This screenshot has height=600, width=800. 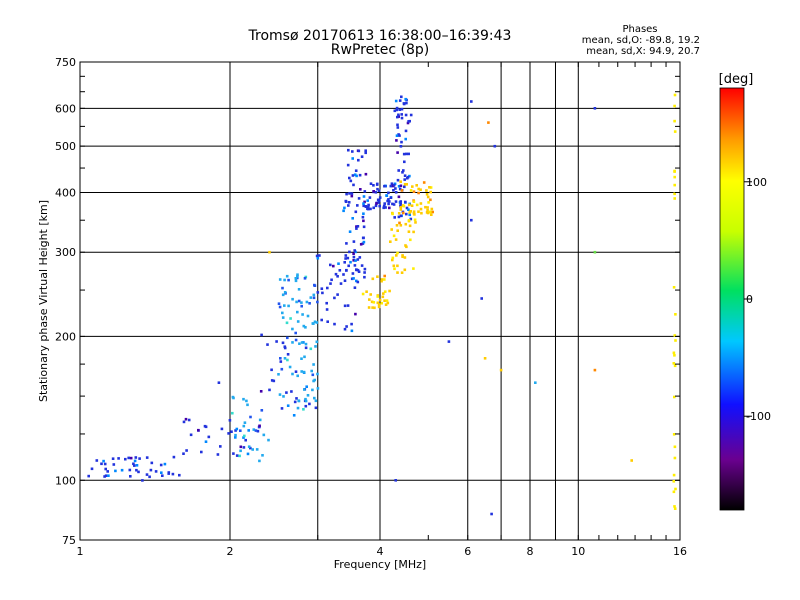 What do you see at coordinates (643, 51) in the screenshot?
I see `legend-line-x: mean, sd,X: 94.9, 20.7` at bounding box center [643, 51].